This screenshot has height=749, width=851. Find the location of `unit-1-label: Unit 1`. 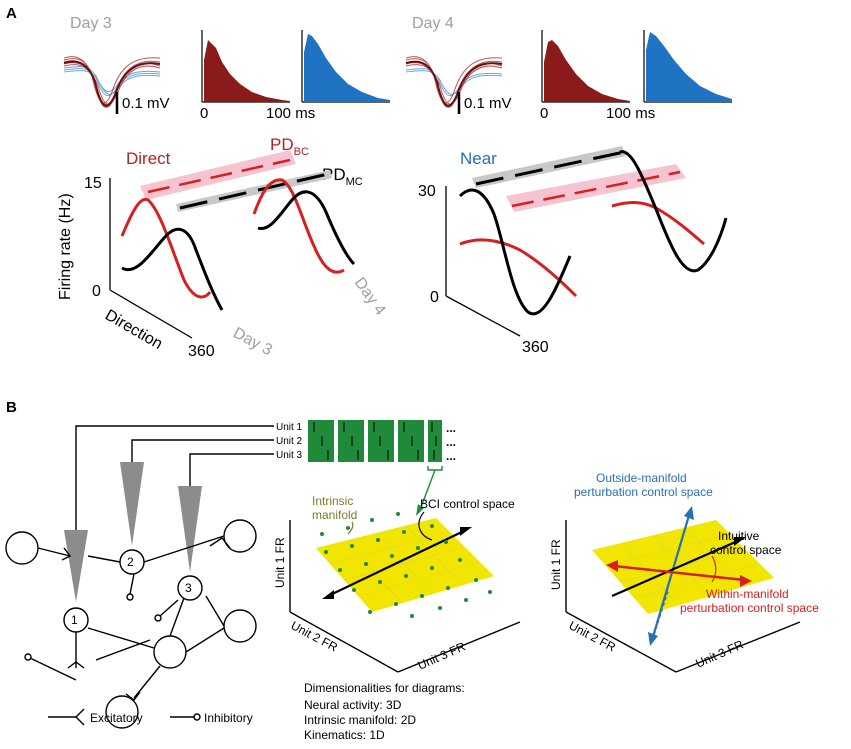

unit-1-label: Unit 1 is located at coordinates (289, 427).